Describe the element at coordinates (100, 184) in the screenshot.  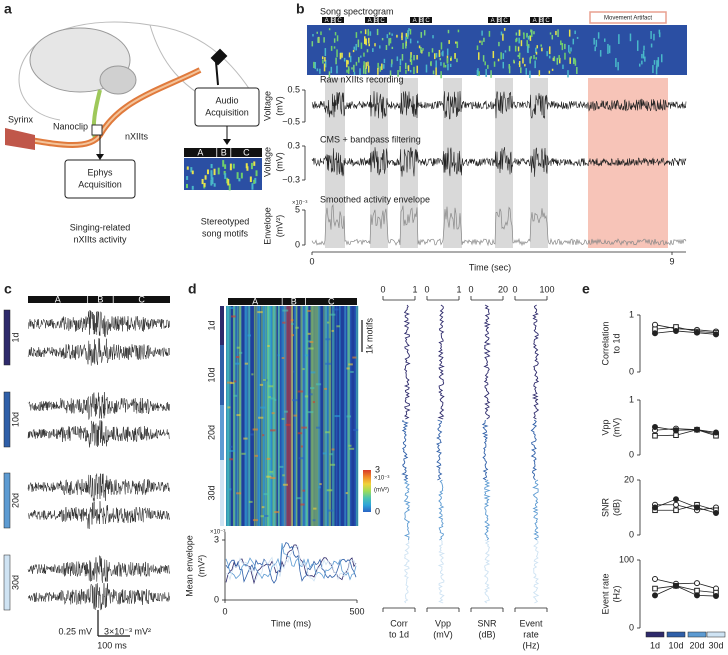
I see `ephys-text: Acquisition` at that location.